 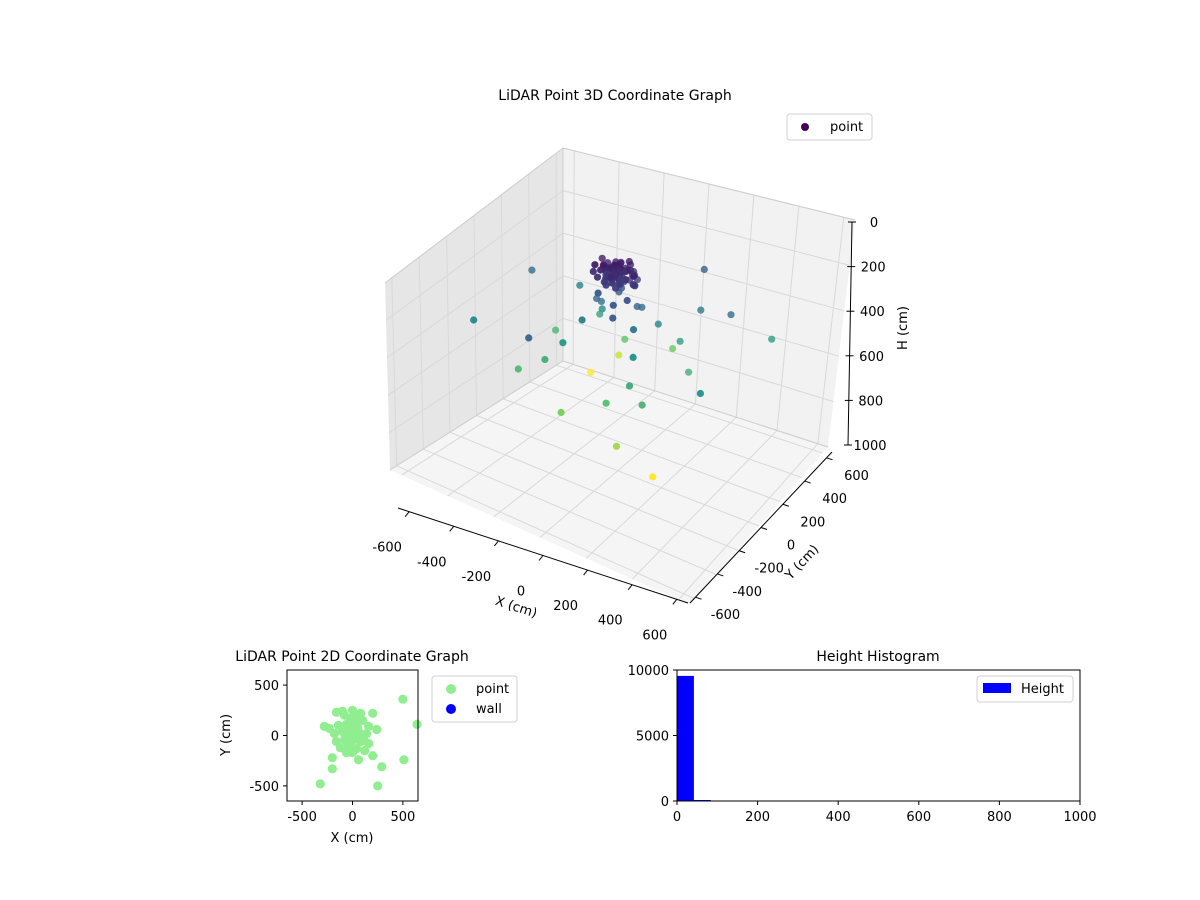 What do you see at coordinates (387, 548) in the screenshot?
I see `x-tick-label-3d-0: -600` at bounding box center [387, 548].